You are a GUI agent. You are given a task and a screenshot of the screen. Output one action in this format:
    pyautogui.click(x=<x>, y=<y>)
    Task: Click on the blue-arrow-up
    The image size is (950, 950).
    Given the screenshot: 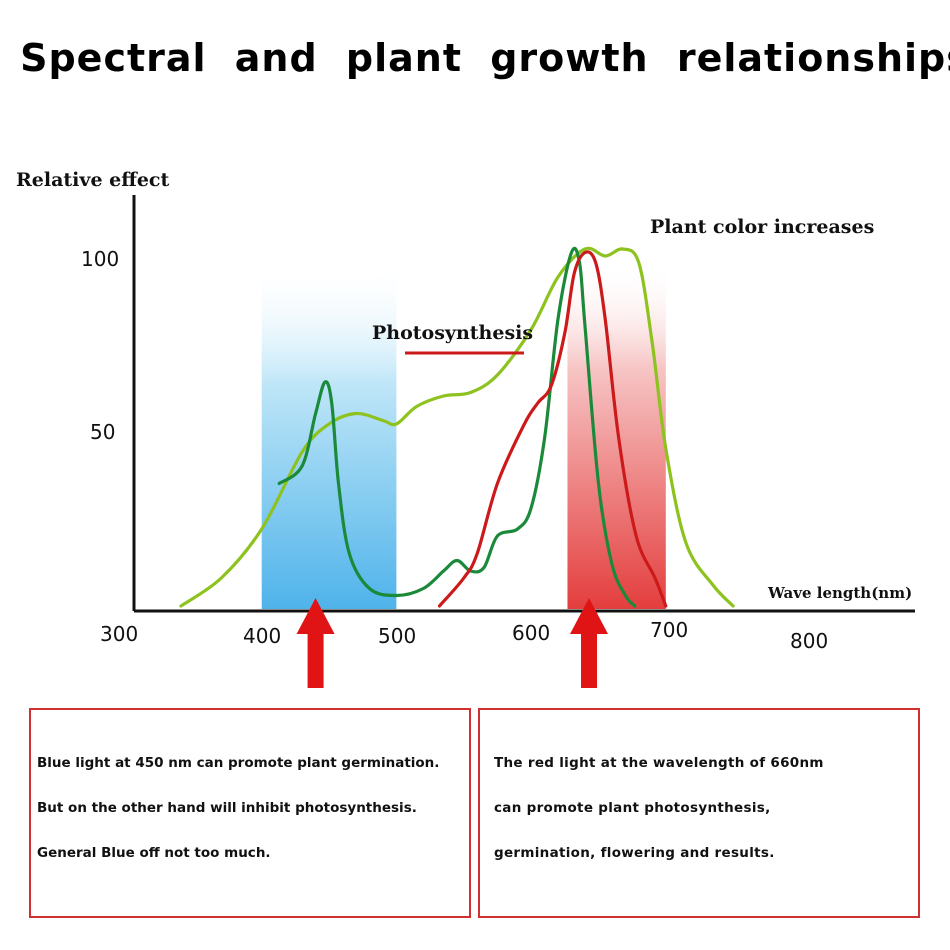 What is the action you would take?
    pyautogui.click(x=315, y=643)
    